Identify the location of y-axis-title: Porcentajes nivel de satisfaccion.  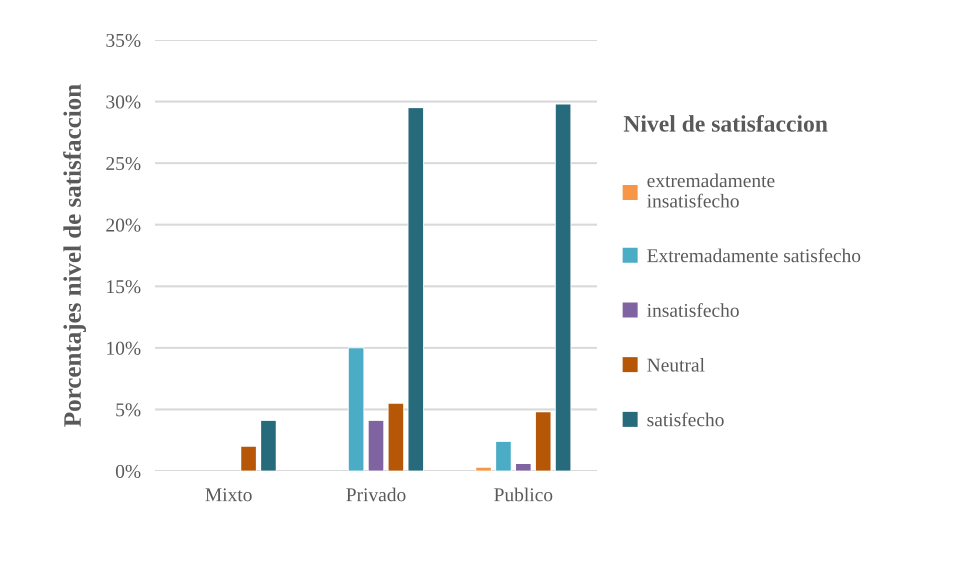
(74, 255).